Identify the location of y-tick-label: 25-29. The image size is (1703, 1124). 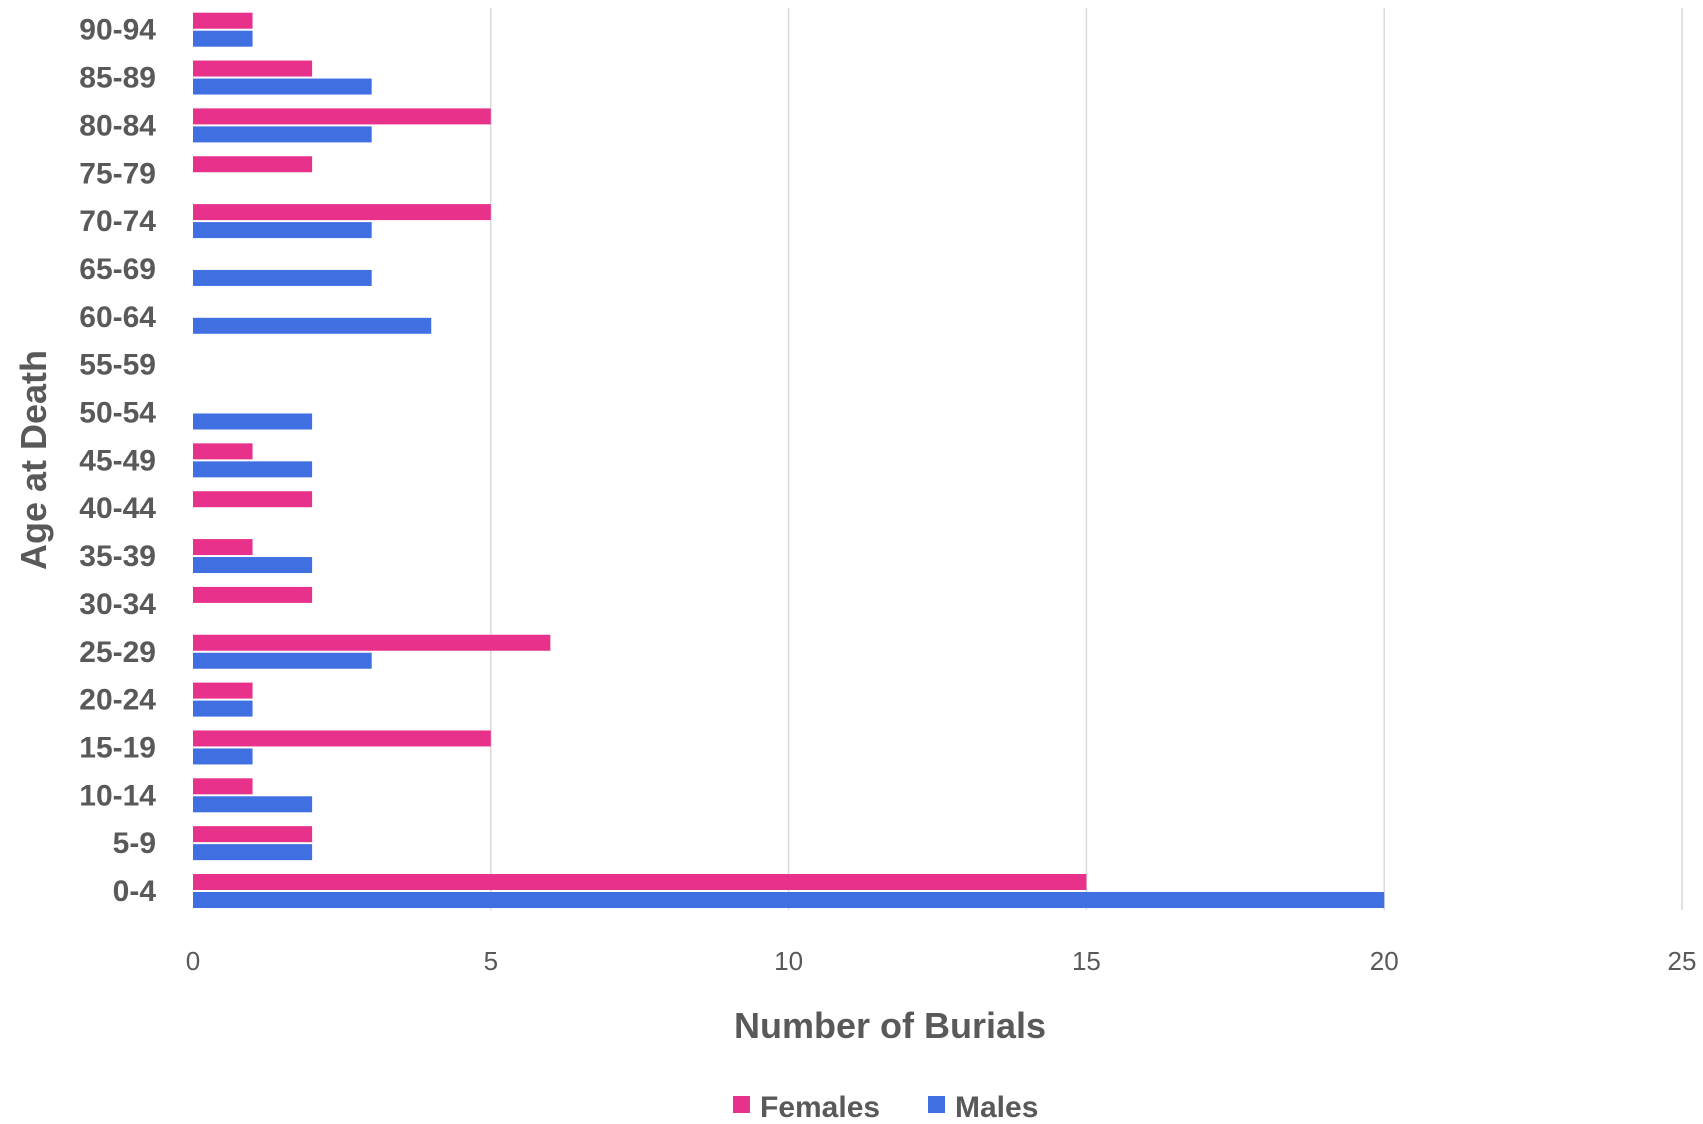
(117, 652).